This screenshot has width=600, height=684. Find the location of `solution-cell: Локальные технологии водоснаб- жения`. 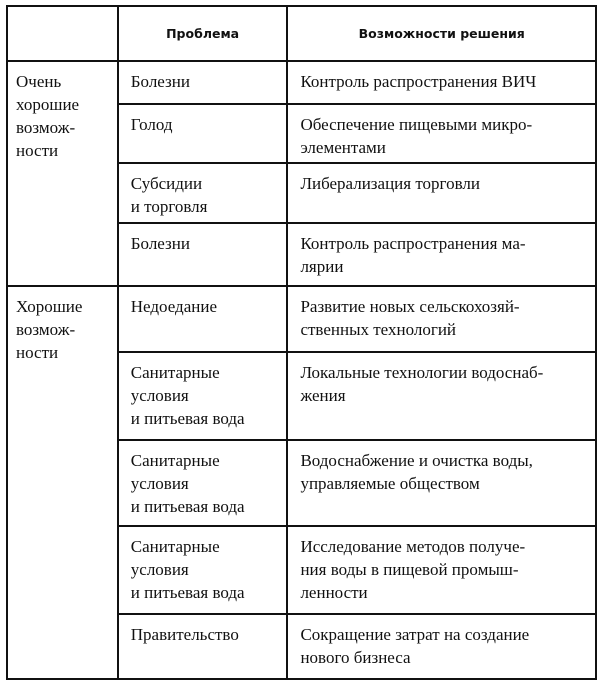

solution-cell: Локальные технологии водоснаб- жения is located at coordinates (441, 396).